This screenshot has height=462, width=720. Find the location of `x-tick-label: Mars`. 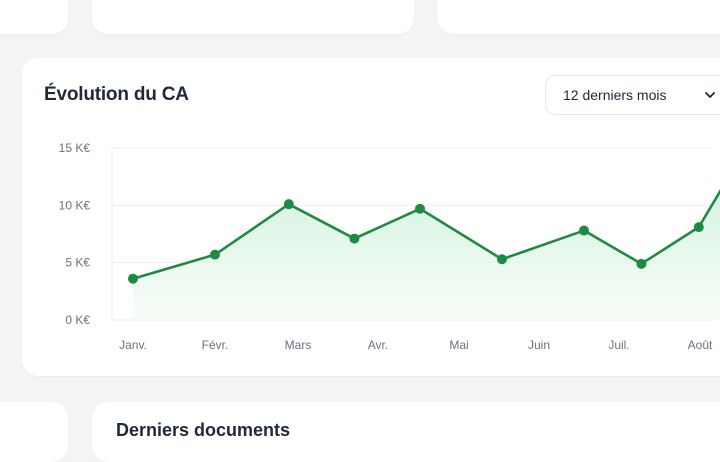

x-tick-label: Mars is located at coordinates (298, 345).